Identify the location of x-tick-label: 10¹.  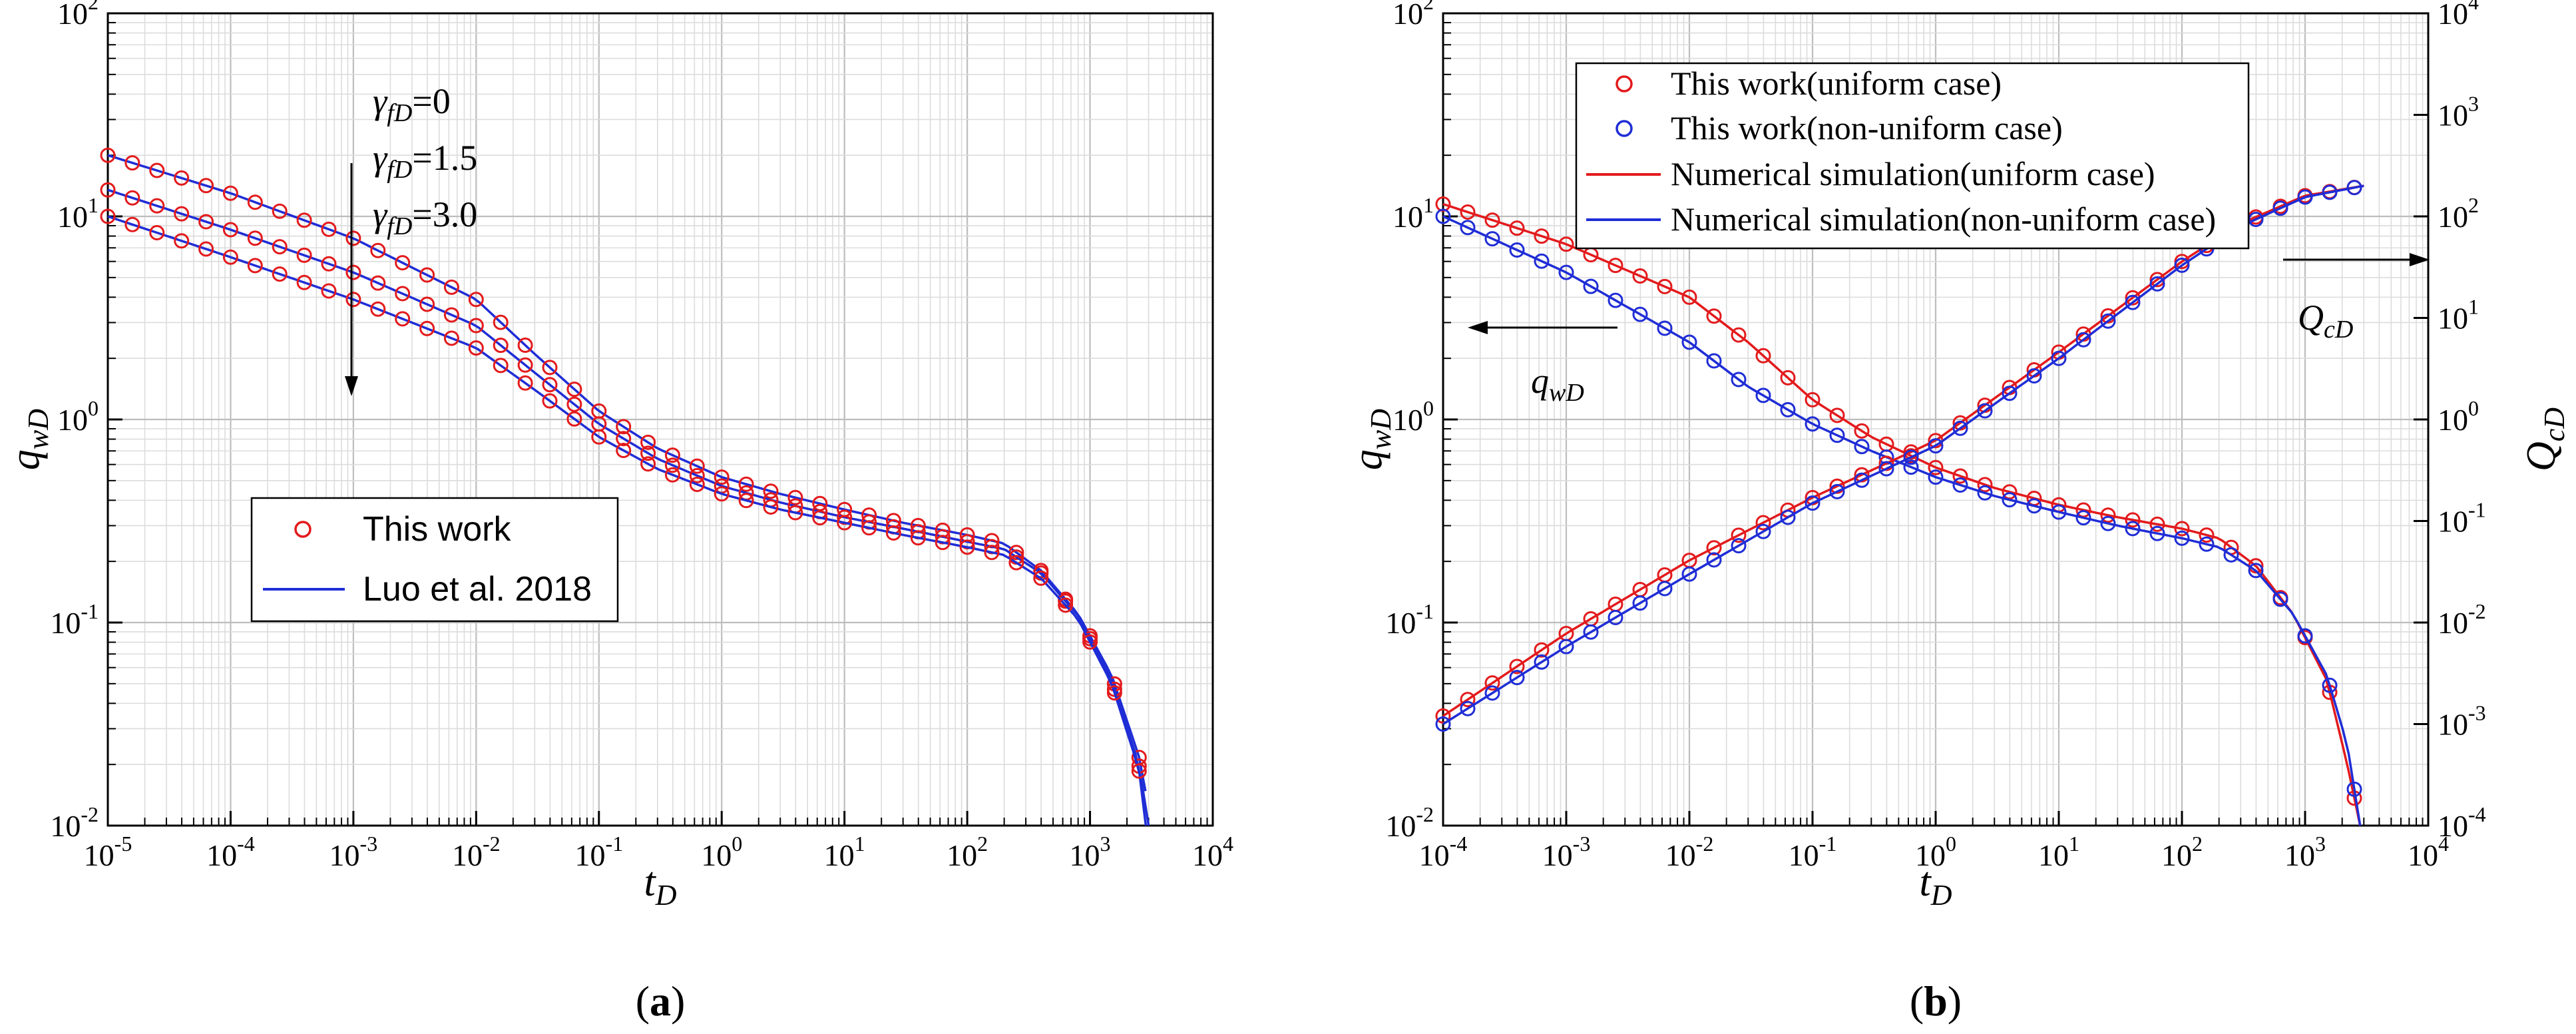
(2058, 852).